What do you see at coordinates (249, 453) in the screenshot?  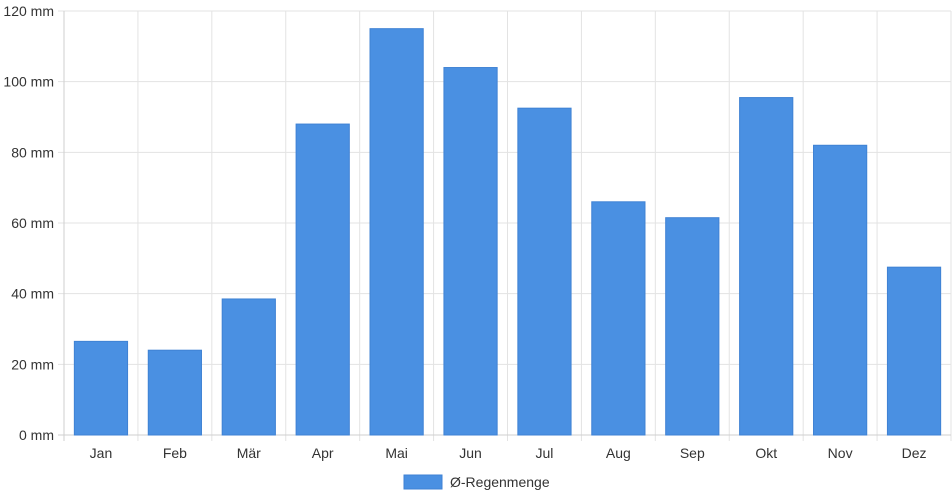 I see `x-tick-label: Mär` at bounding box center [249, 453].